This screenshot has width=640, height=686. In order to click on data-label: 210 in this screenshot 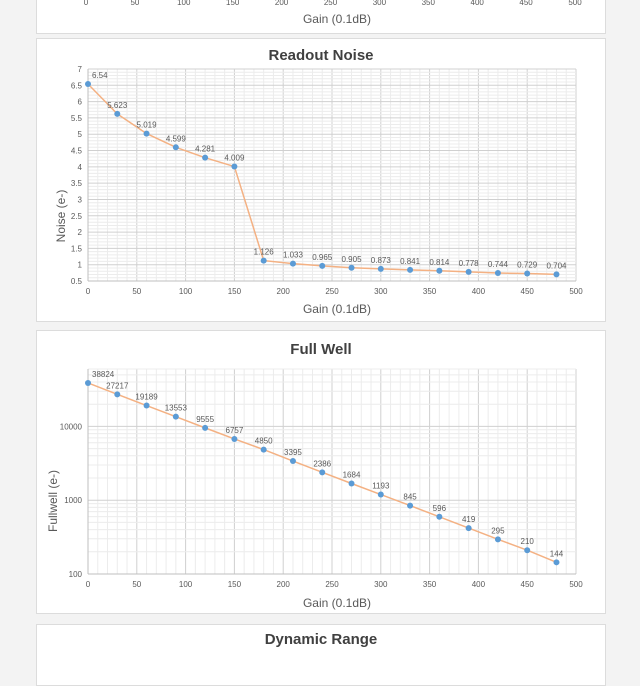, I will do `click(528, 541)`.